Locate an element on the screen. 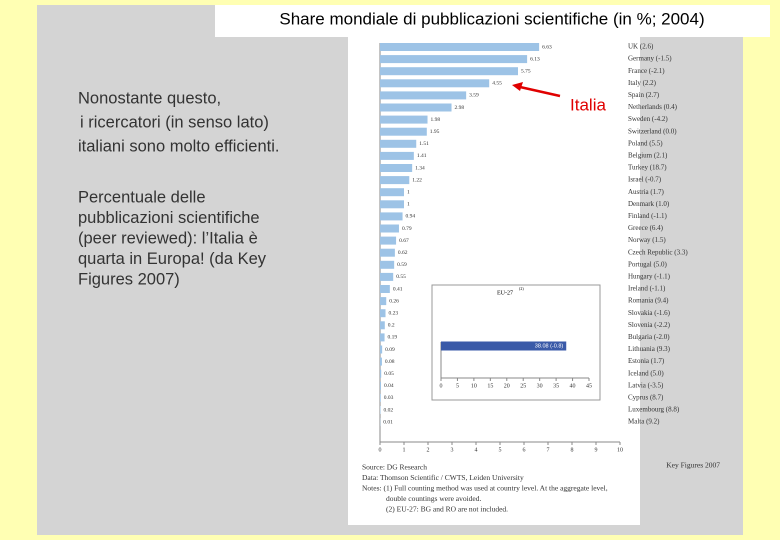 The height and width of the screenshot is (545, 780). note-line: (2) EU-27: BG and RO are not included. is located at coordinates (447, 509).